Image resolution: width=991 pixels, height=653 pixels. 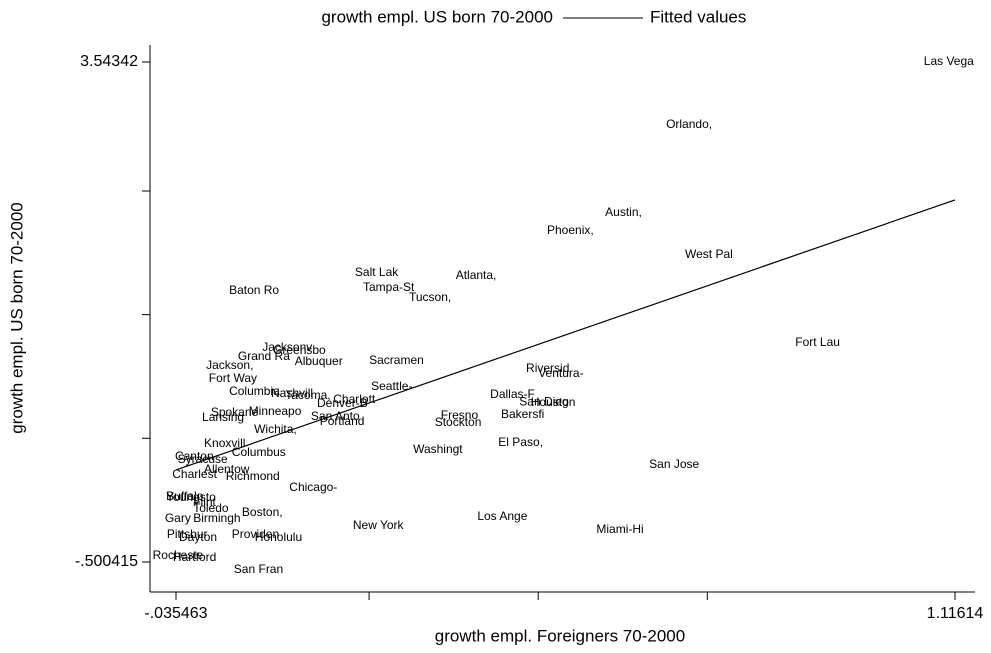 What do you see at coordinates (223, 417) in the screenshot?
I see `point-label: Lansing` at bounding box center [223, 417].